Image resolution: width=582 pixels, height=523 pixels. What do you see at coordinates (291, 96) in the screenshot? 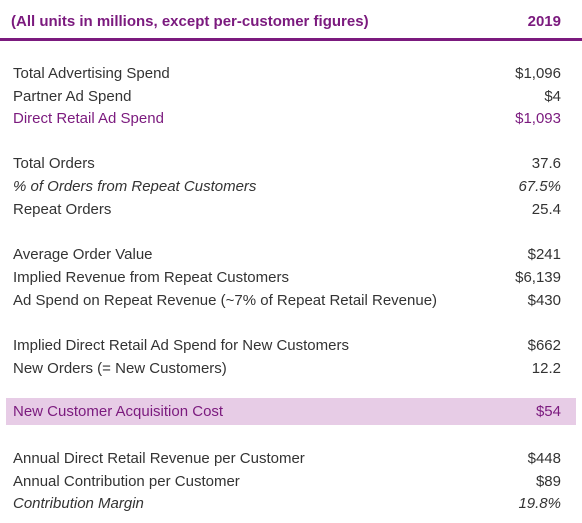
I see `row-partner-ad-spend: Partner Ad Spend $4` at bounding box center [291, 96].